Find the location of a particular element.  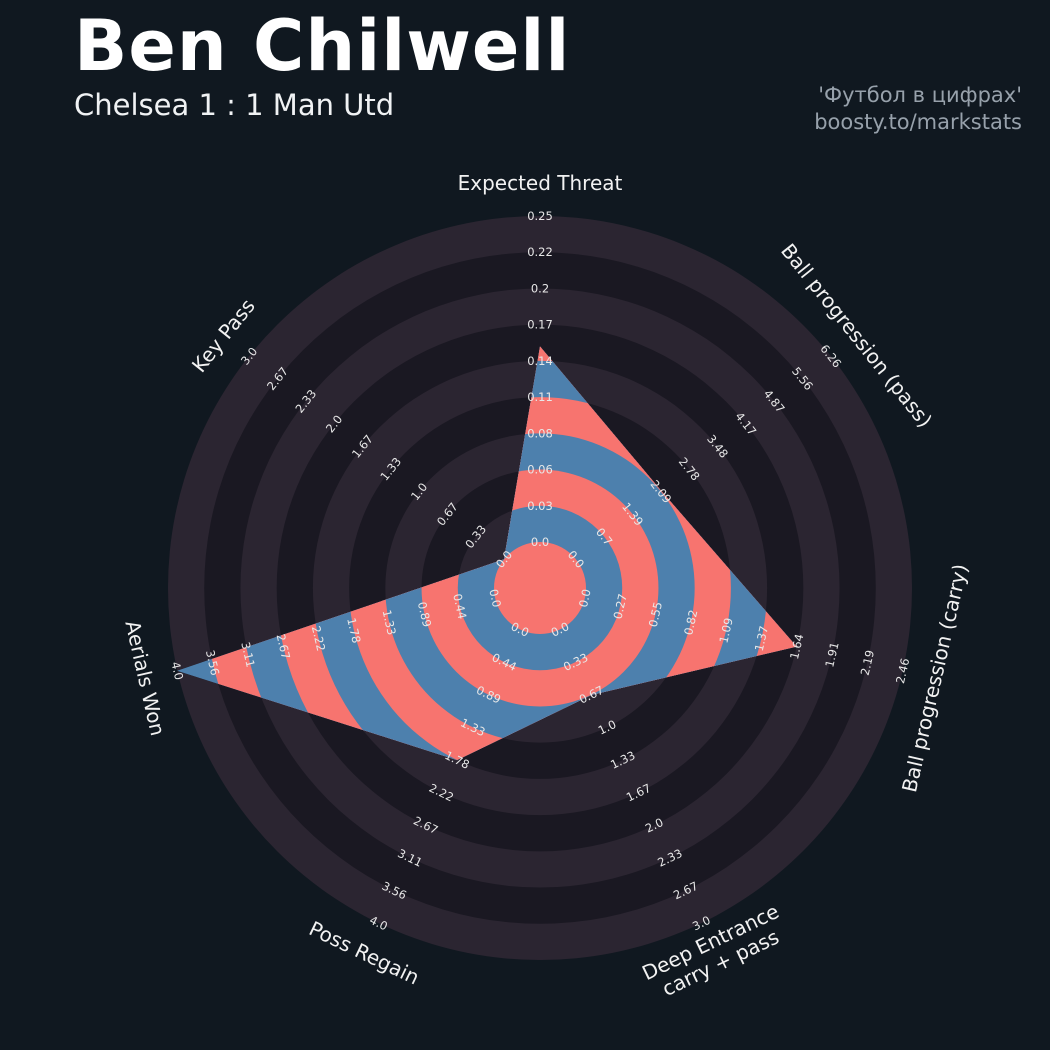

tick-labels-2: 0.0 0.27 0.55 0.82 1.09 1.37 1.64 1.91 2.19 2.46 is located at coordinates (744, 636).